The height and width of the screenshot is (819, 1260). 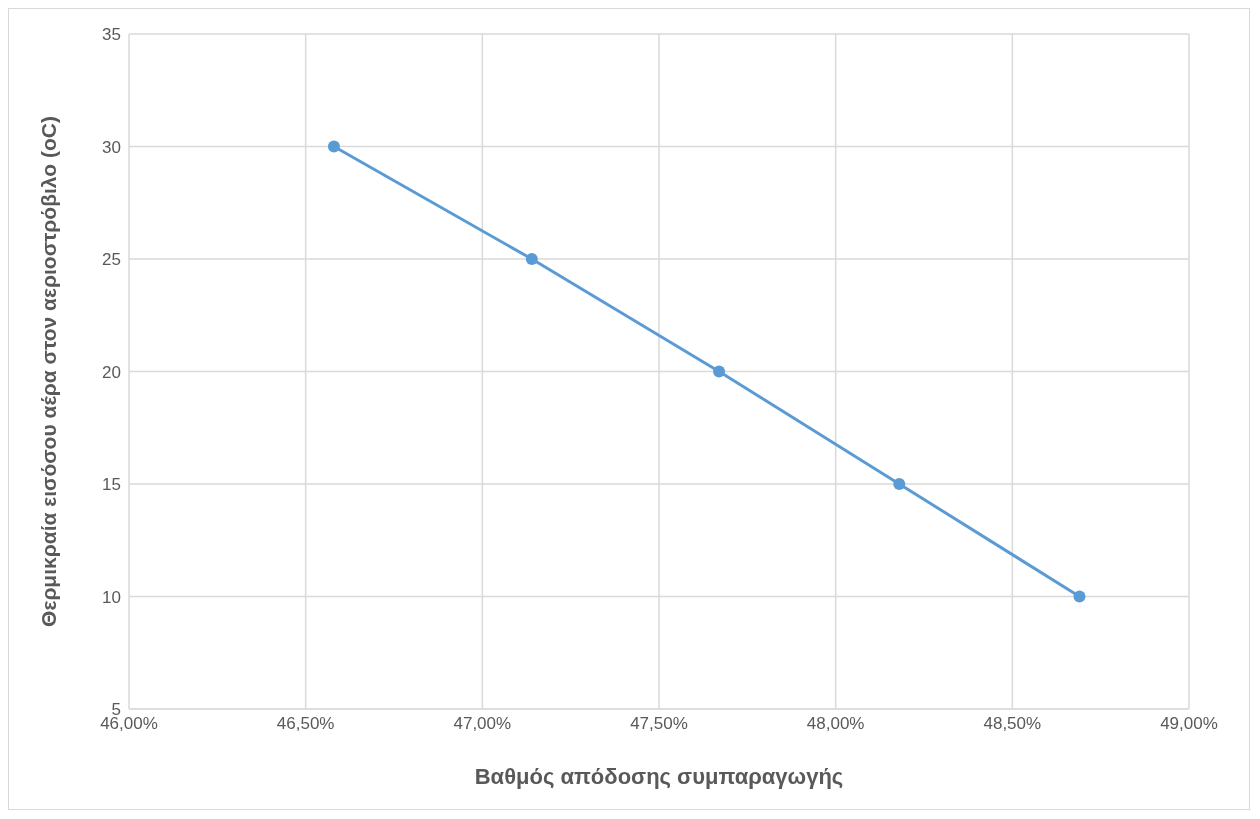 What do you see at coordinates (111, 597) in the screenshot?
I see `y-tick-label: 10` at bounding box center [111, 597].